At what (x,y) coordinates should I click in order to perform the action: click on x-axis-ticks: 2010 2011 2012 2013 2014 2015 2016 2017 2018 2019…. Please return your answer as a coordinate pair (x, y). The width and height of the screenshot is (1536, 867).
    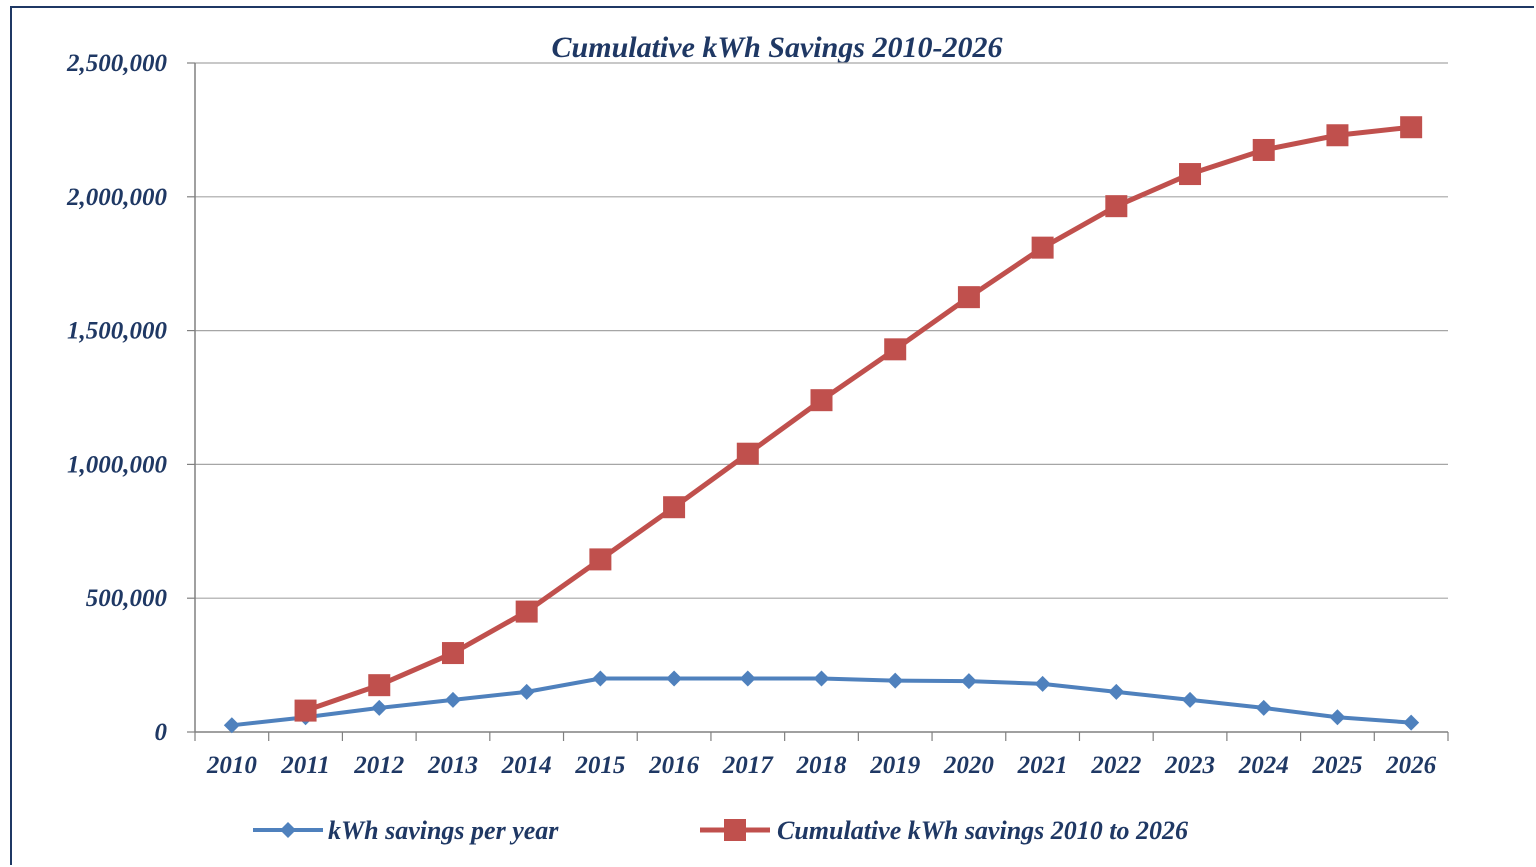
    Looking at the image, I should click on (821, 765).